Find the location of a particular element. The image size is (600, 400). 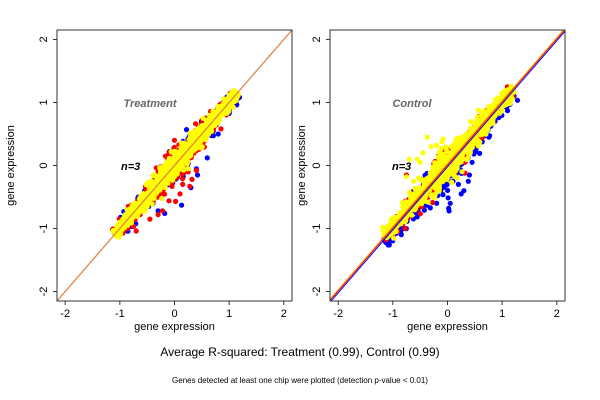

y-tick-label: -1 is located at coordinates (44, 229).